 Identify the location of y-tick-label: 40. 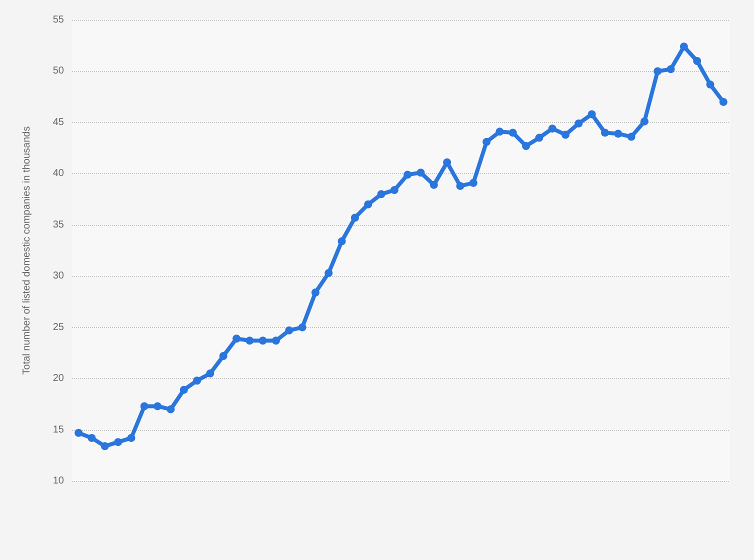
(58, 174).